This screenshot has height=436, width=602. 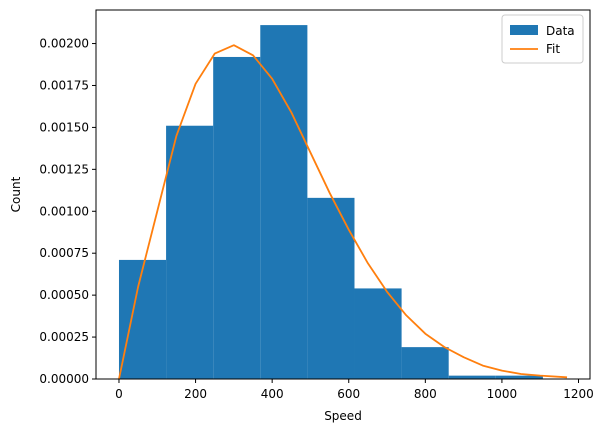 I want to click on legend-box, so click(x=542, y=39).